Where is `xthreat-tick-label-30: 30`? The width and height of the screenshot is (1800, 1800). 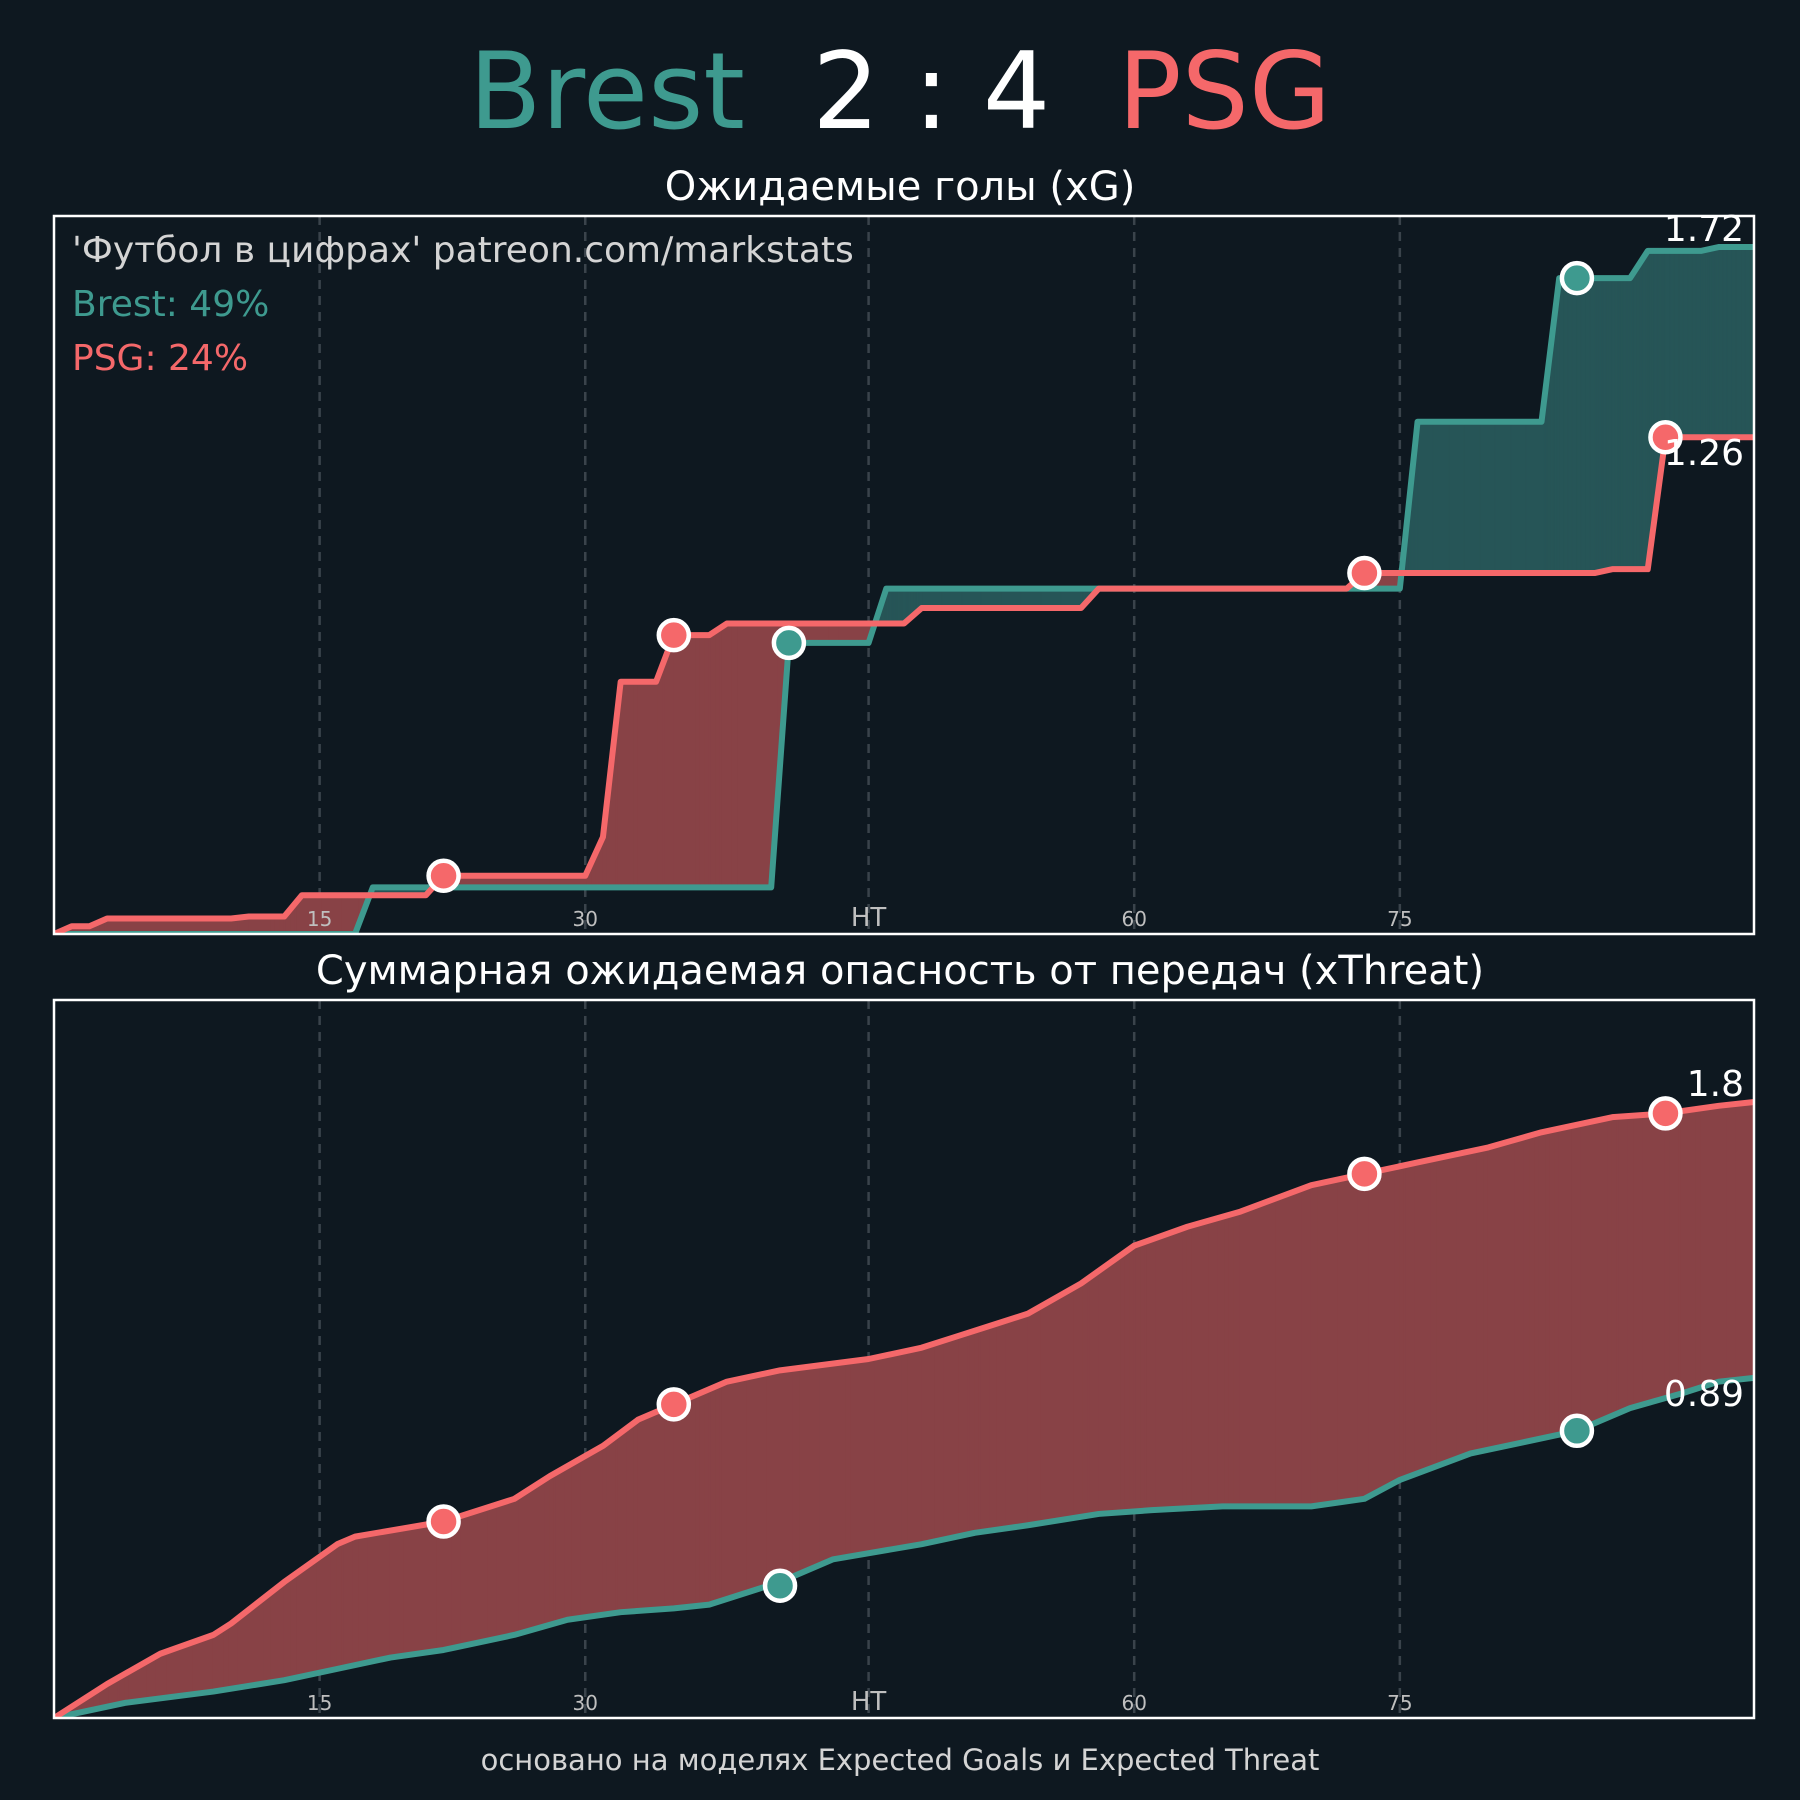
xthreat-tick-label-30: 30 is located at coordinates (585, 1703).